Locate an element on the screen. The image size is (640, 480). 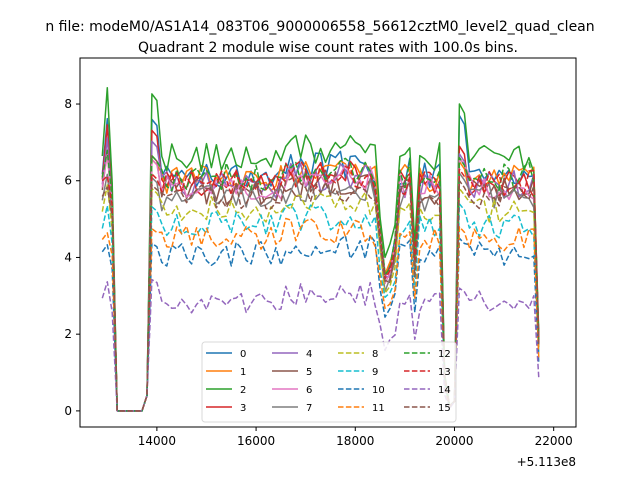
y-tick-label: 0 is located at coordinates (68, 411).